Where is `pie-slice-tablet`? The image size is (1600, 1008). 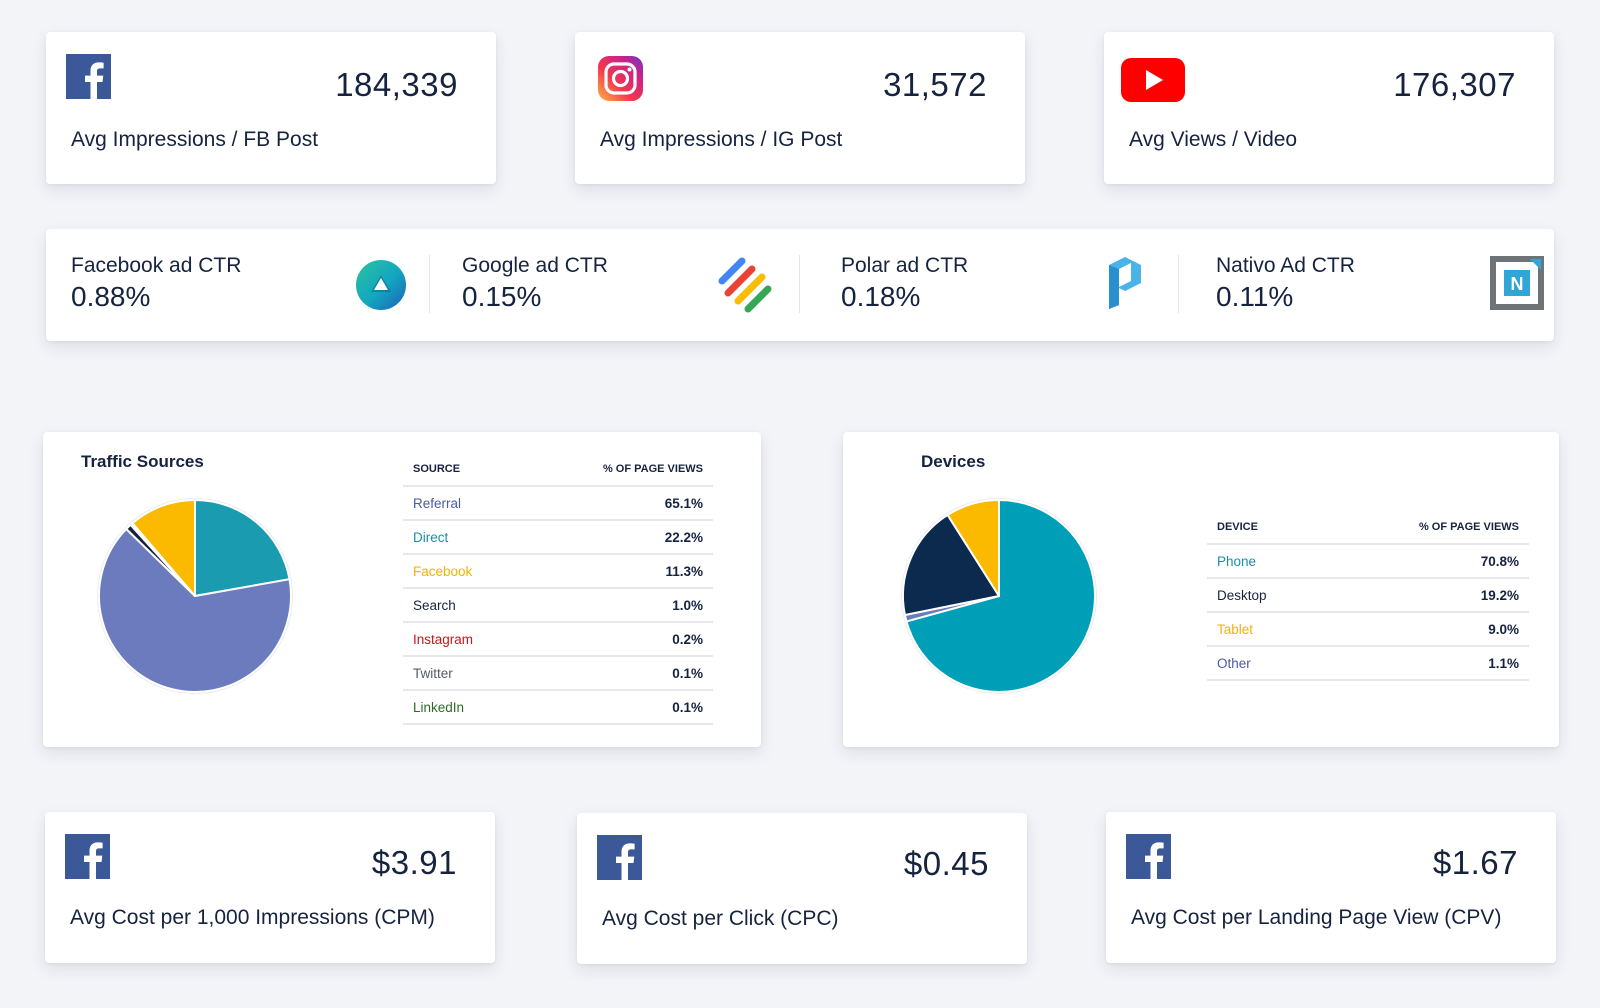 pie-slice-tablet is located at coordinates (973, 548).